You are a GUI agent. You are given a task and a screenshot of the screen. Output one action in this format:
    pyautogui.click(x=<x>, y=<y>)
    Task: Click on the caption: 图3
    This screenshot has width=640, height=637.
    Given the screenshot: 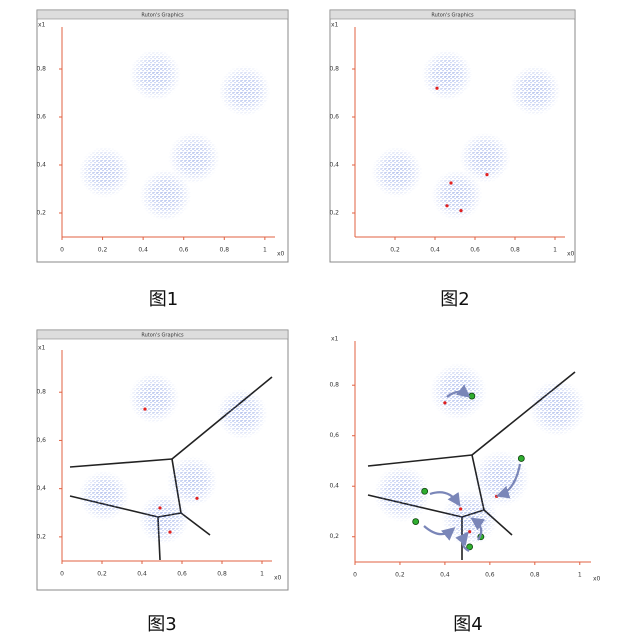 What is the action you would take?
    pyautogui.click(x=161, y=623)
    